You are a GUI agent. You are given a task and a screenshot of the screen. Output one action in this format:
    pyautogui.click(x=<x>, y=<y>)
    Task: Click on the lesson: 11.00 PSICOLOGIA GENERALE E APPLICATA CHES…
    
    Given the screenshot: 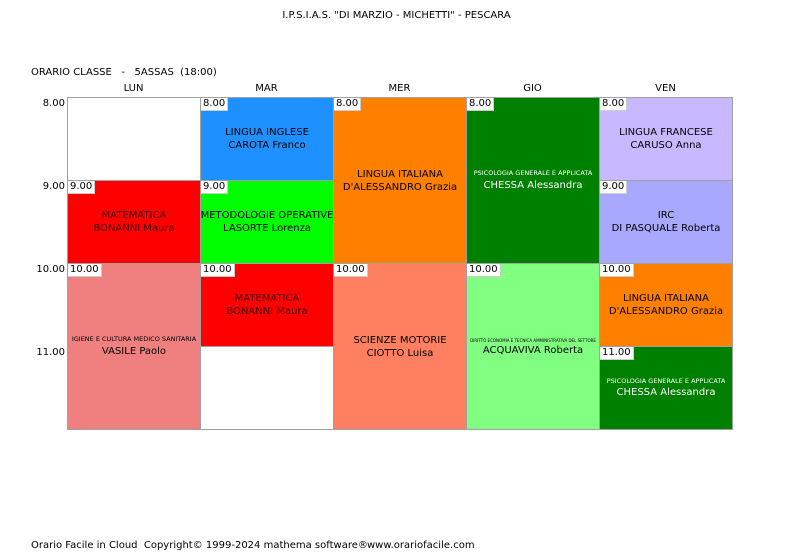 What is the action you would take?
    pyautogui.click(x=666, y=388)
    